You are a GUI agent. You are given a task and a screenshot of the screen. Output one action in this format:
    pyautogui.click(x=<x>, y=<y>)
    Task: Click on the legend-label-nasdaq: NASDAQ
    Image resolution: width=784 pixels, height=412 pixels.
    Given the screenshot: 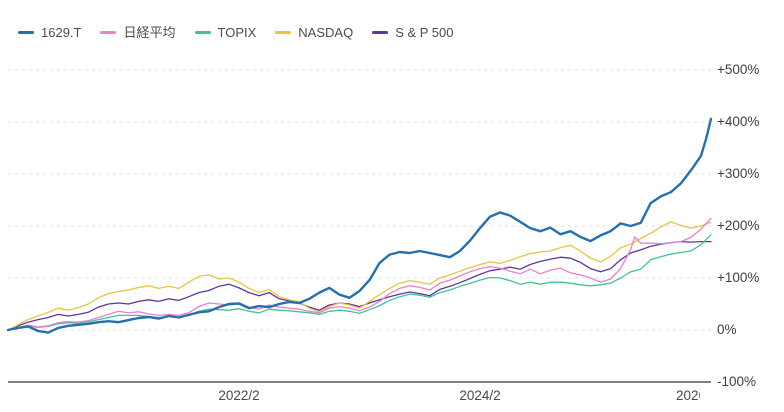 What is the action you would take?
    pyautogui.click(x=326, y=32)
    